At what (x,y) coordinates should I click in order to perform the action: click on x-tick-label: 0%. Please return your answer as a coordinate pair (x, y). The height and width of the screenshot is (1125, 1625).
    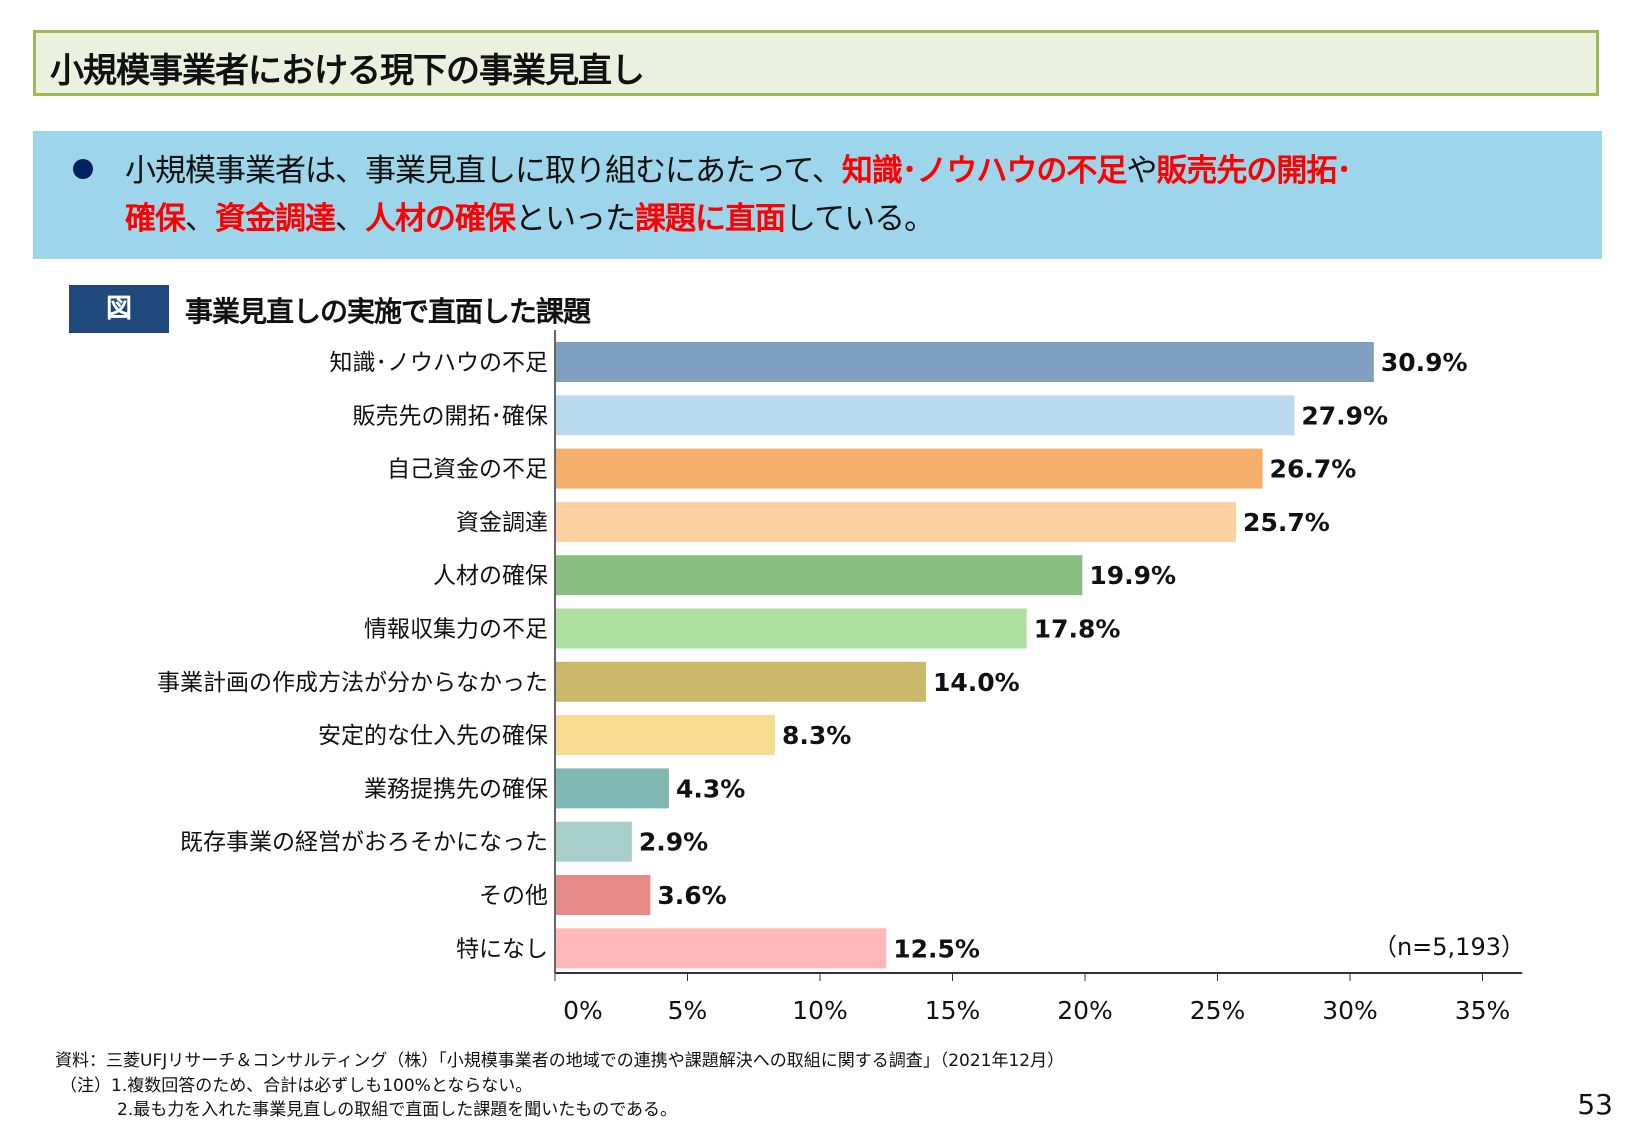
    Looking at the image, I should click on (583, 1010).